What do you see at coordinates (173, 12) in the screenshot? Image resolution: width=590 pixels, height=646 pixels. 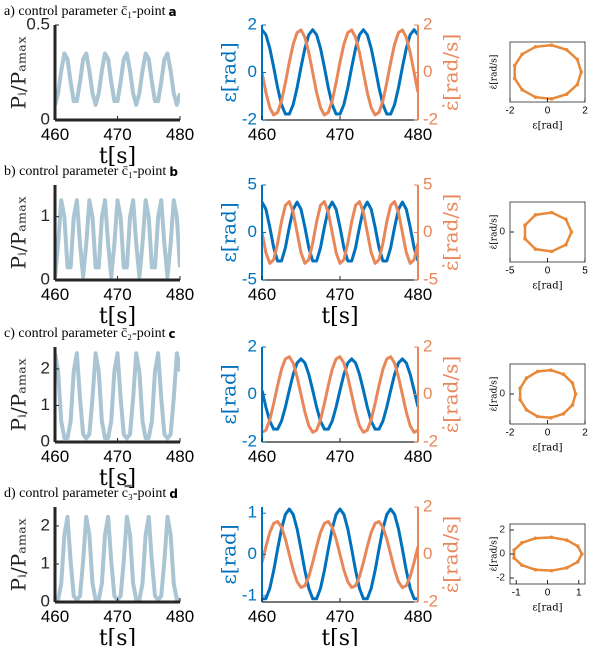 I see `title-point: a` at bounding box center [173, 12].